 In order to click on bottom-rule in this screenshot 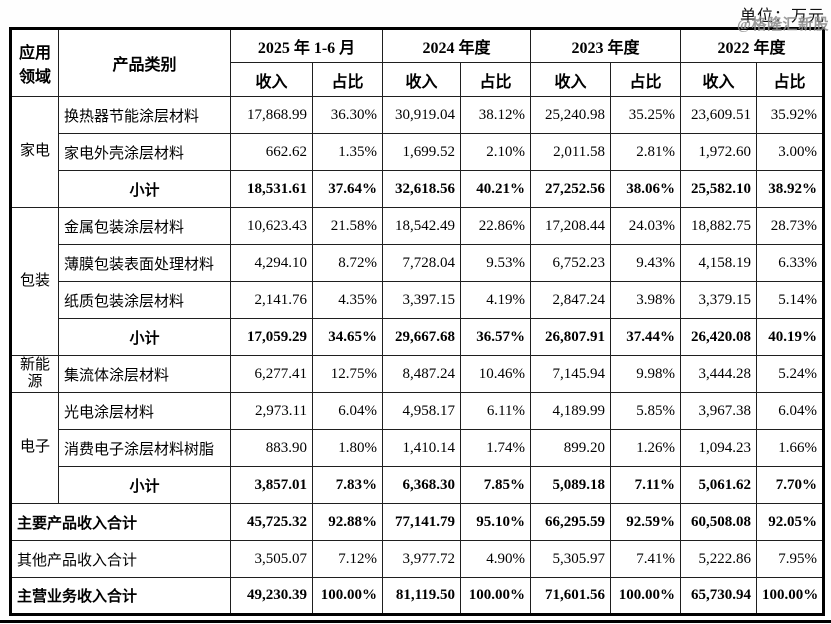, I will do `click(415, 621)`.